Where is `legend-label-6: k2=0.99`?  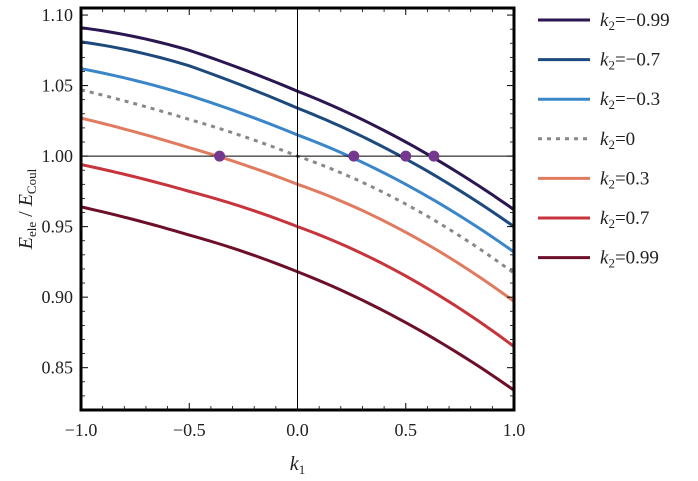
legend-label-6: k2=0.99 is located at coordinates (629, 259).